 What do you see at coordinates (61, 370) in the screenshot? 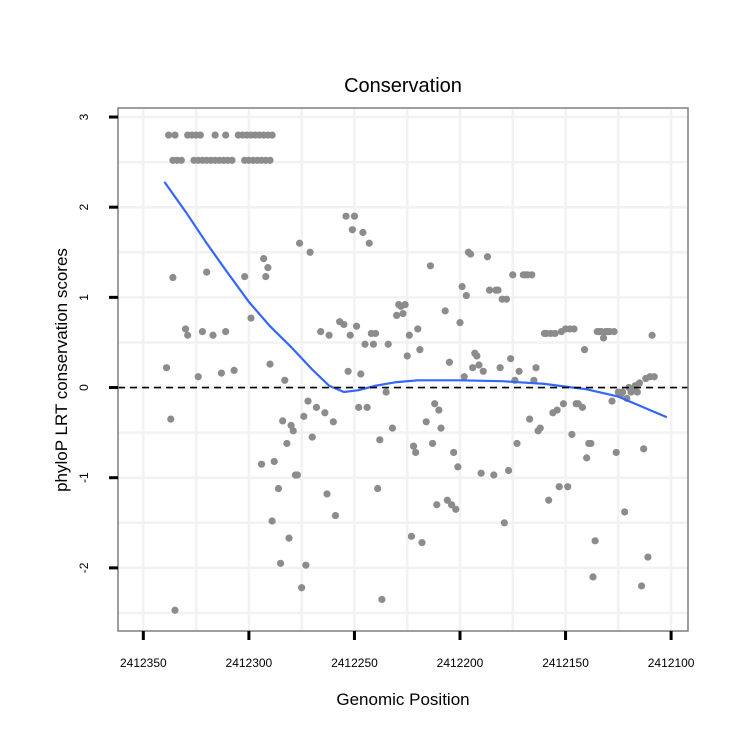
I see `y-axis-label: phyloP LRT conservation scores` at bounding box center [61, 370].